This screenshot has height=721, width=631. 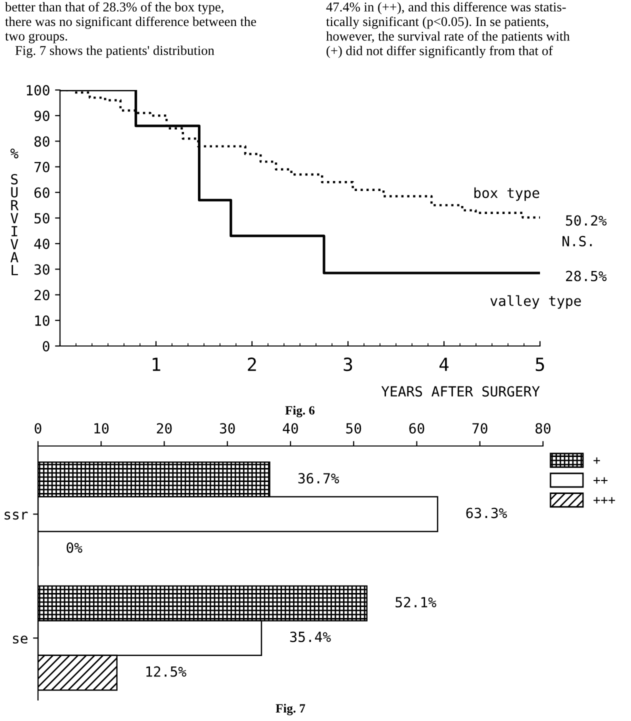 What do you see at coordinates (586, 220) in the screenshot?
I see `annotation: 50.2%` at bounding box center [586, 220].